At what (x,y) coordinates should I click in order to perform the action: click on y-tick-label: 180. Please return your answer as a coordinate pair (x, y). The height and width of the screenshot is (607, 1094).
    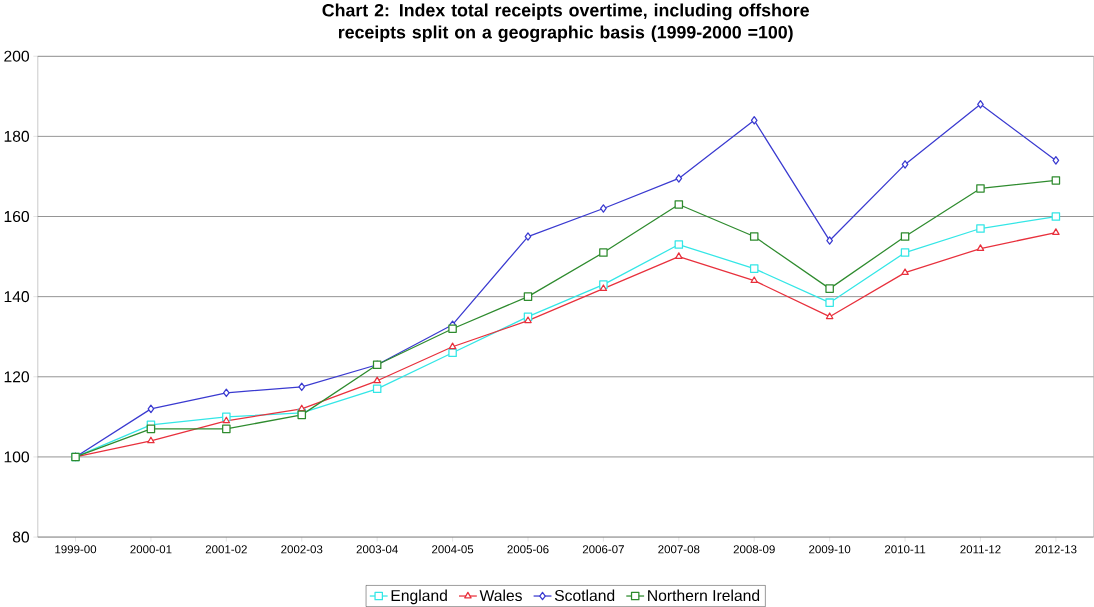
    Looking at the image, I should click on (17, 136).